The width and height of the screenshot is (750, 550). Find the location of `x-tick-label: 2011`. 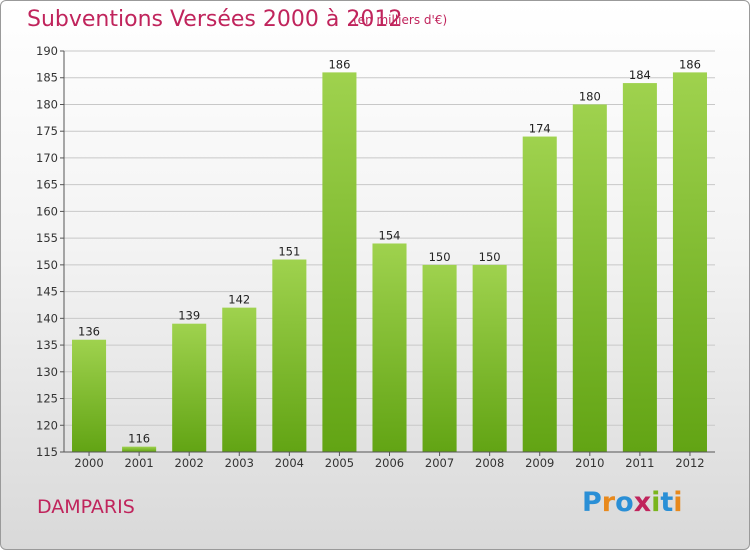

x-tick-label: 2011 is located at coordinates (639, 463).